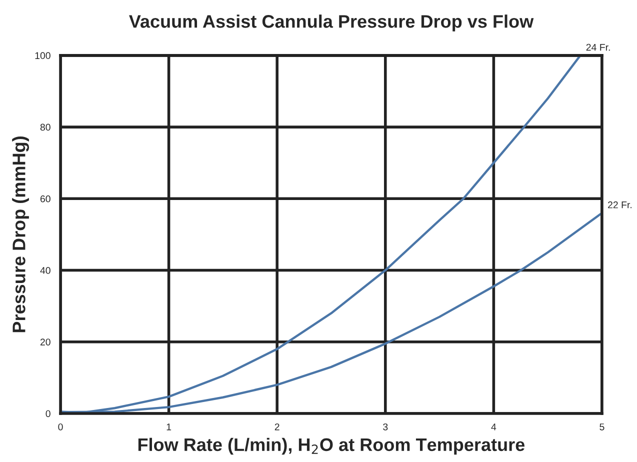 This screenshot has height=462, width=637. Describe the element at coordinates (598, 47) in the screenshot. I see `series-label: 24 Fr.` at that location.